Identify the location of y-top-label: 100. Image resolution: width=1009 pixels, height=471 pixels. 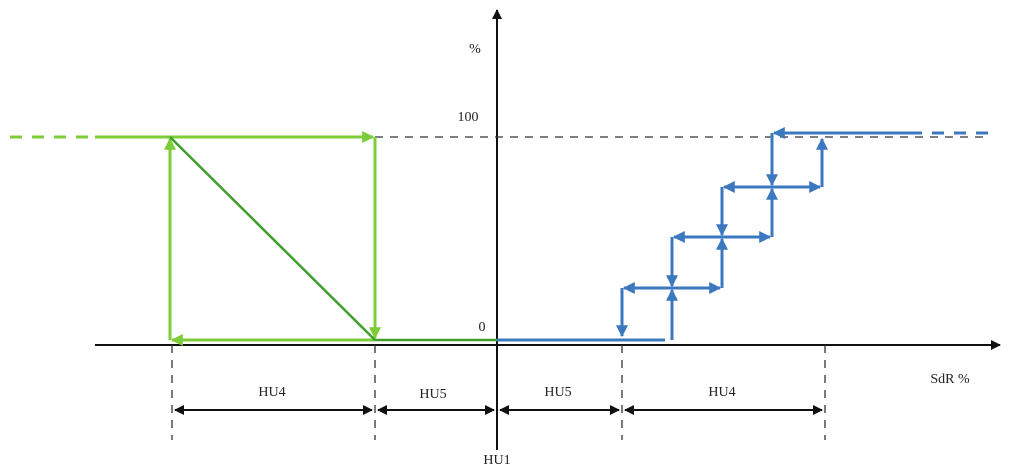
(468, 117).